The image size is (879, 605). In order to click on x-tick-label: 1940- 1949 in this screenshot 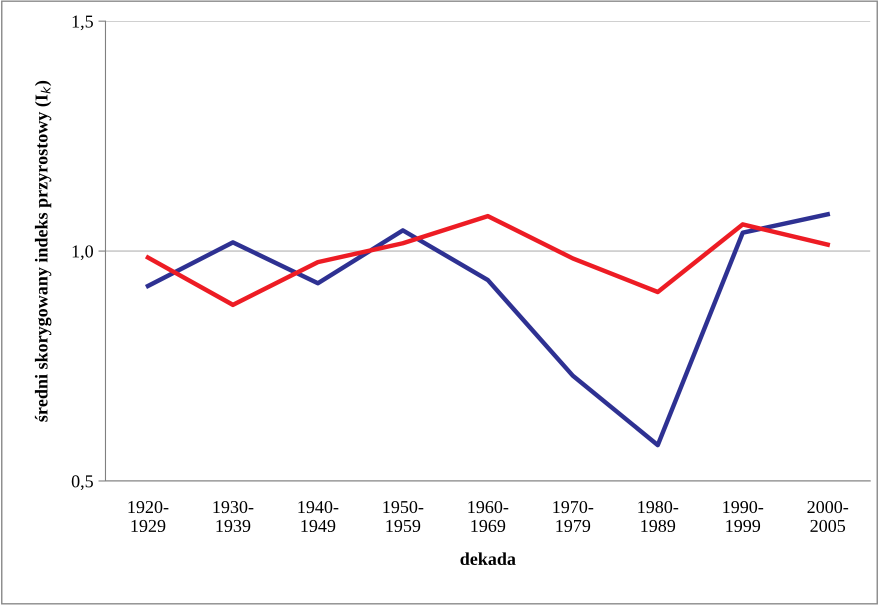, I will do `click(318, 516)`.